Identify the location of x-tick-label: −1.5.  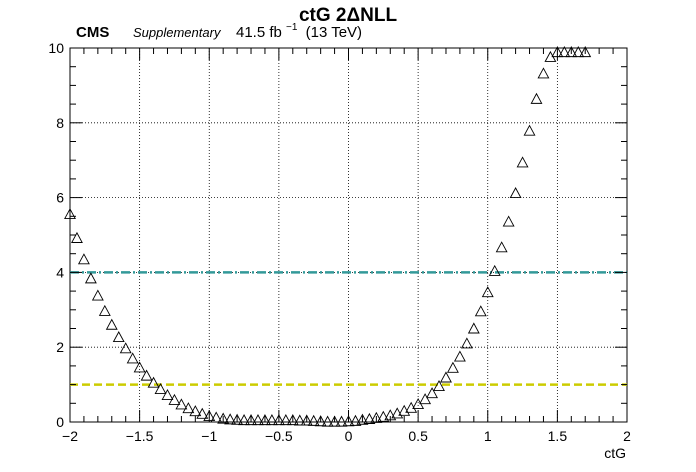
(140, 436).